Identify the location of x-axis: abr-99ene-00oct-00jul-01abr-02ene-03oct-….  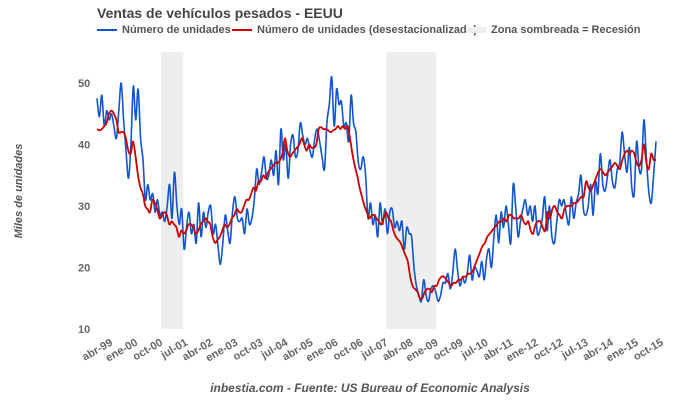
(372, 350).